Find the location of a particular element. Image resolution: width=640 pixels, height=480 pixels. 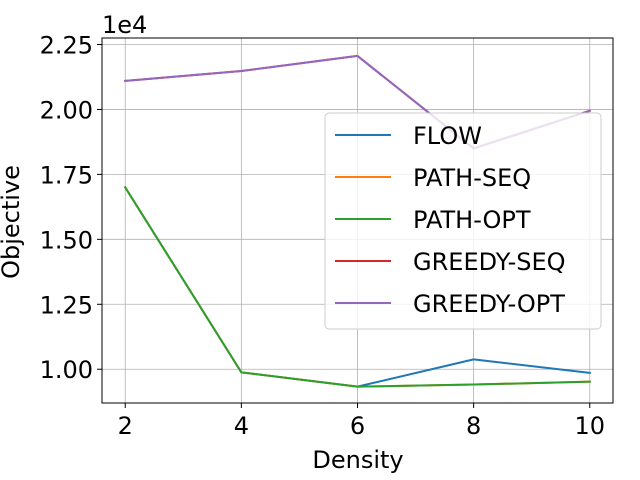

y-tick-label: 1.25 is located at coordinates (66, 305).